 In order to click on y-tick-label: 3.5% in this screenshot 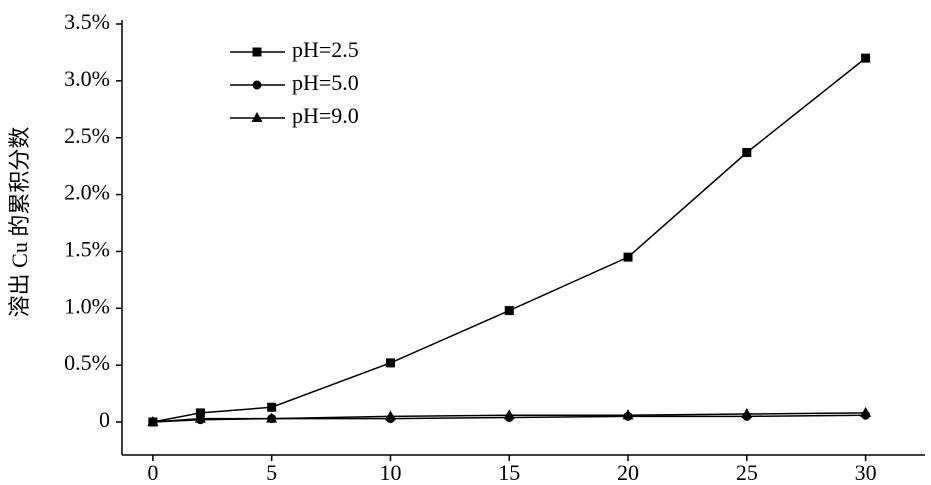, I will do `click(87, 21)`.